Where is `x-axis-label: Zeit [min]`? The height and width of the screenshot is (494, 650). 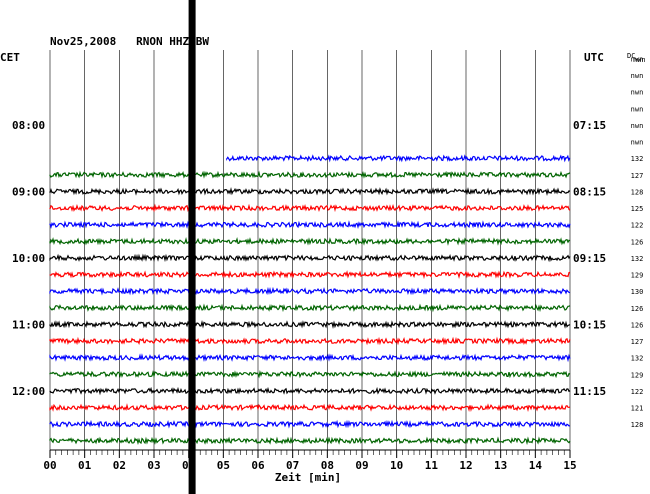
x-axis-label: Zeit [min] is located at coordinates (308, 477).